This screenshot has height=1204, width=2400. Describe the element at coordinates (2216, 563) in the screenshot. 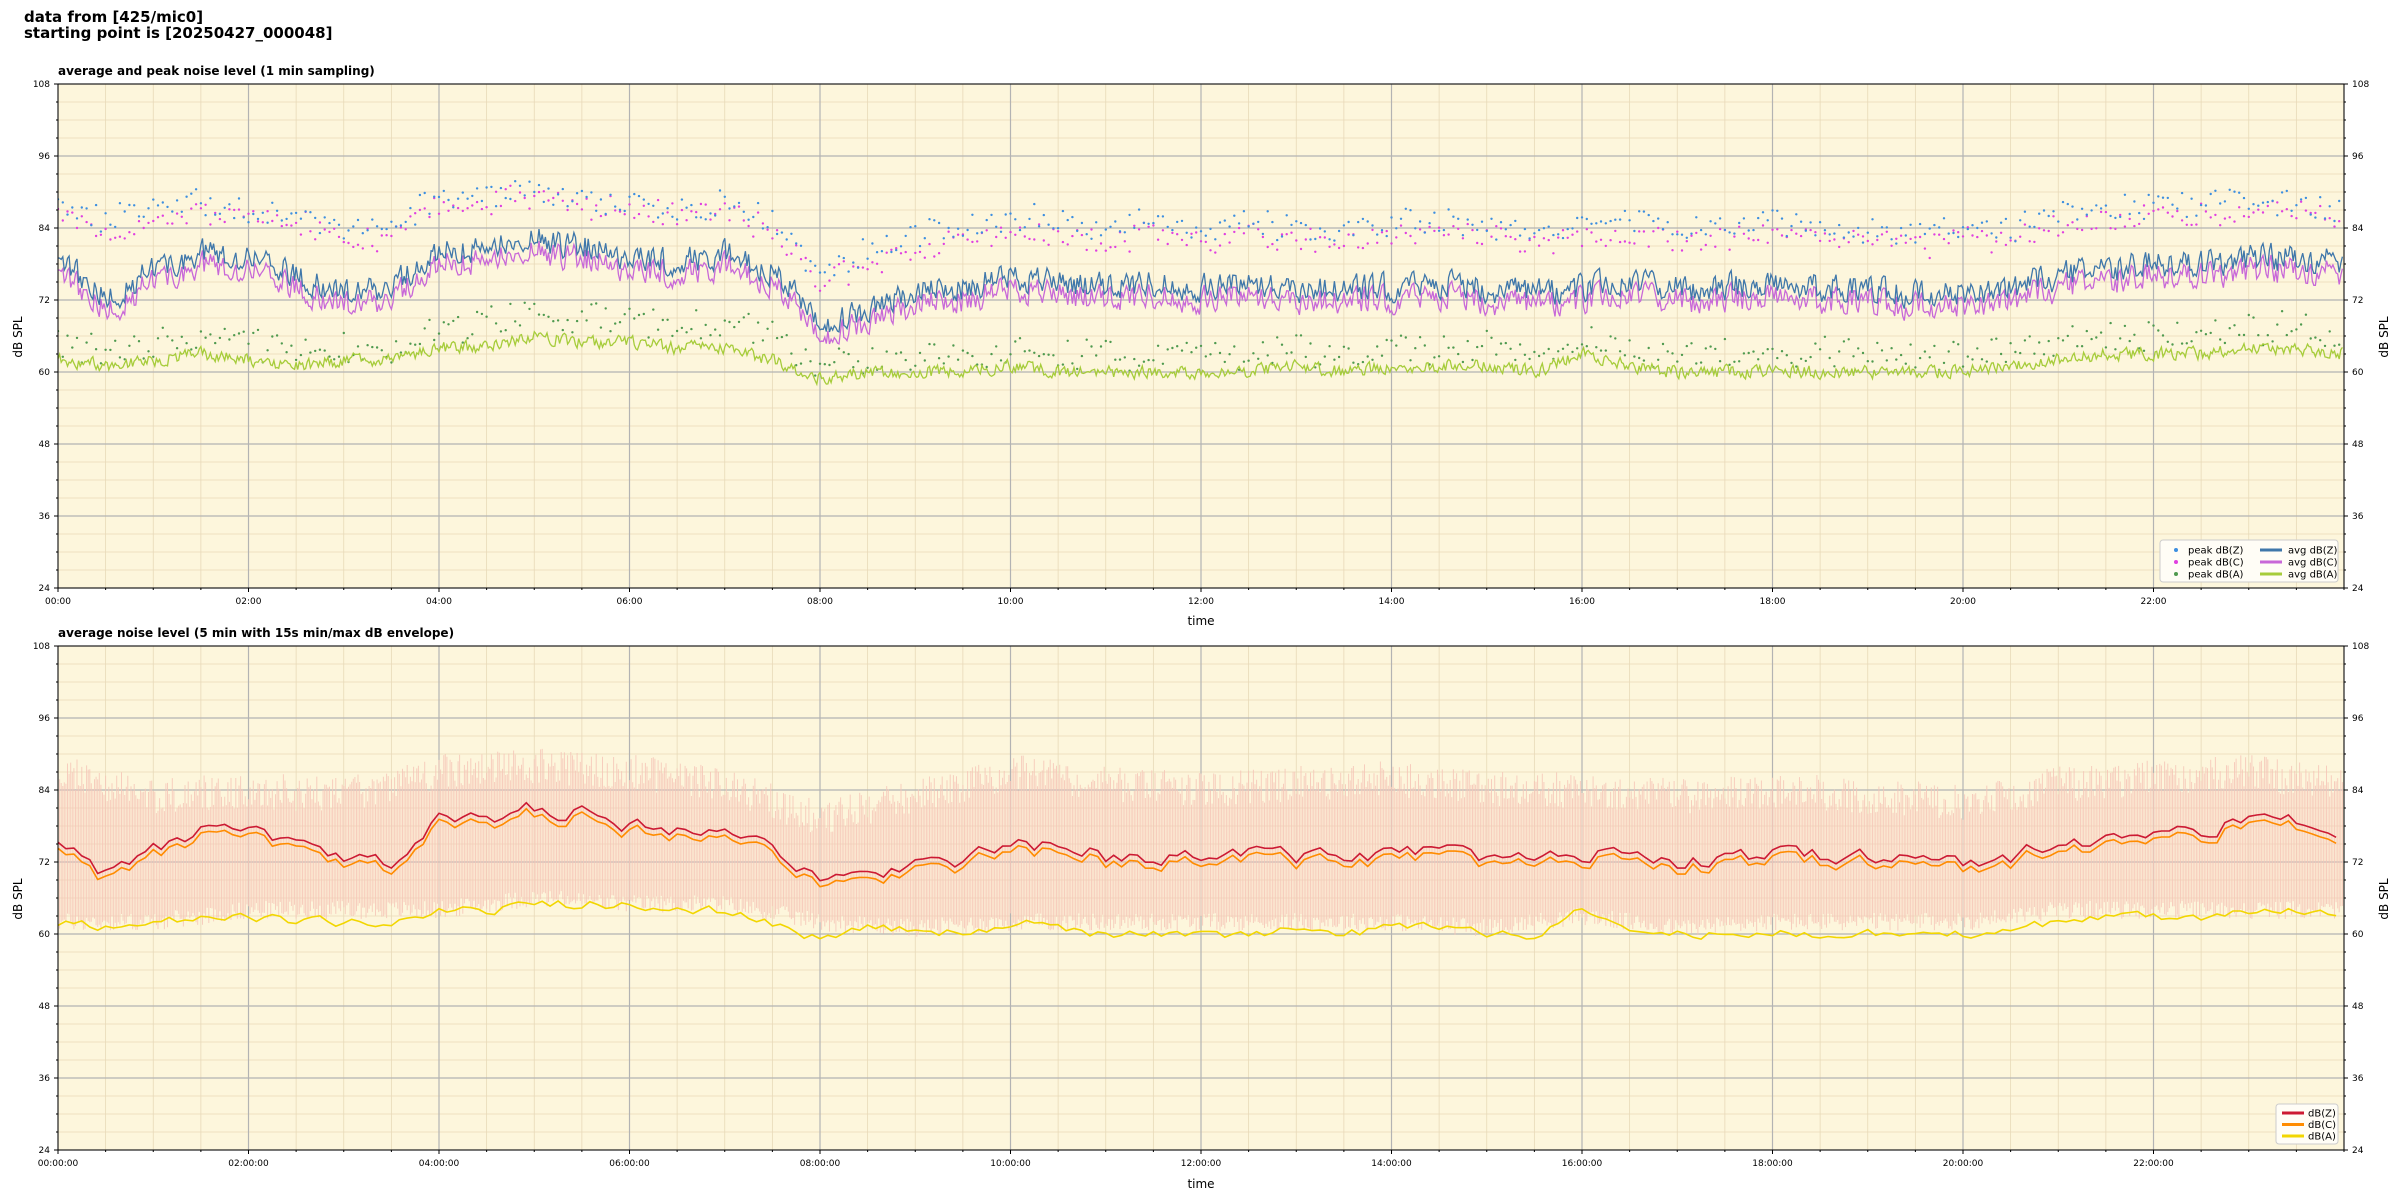

I see `chart-1-legend-label: peak dB(C)` at that location.